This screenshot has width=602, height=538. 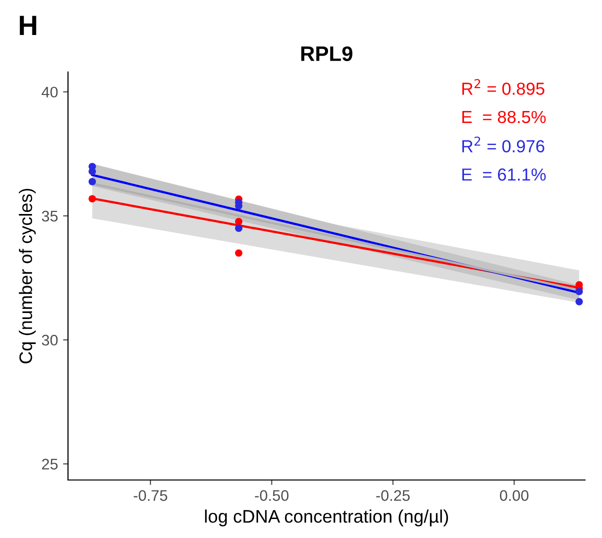 I want to click on y-tick-label: 35, so click(x=50, y=216).